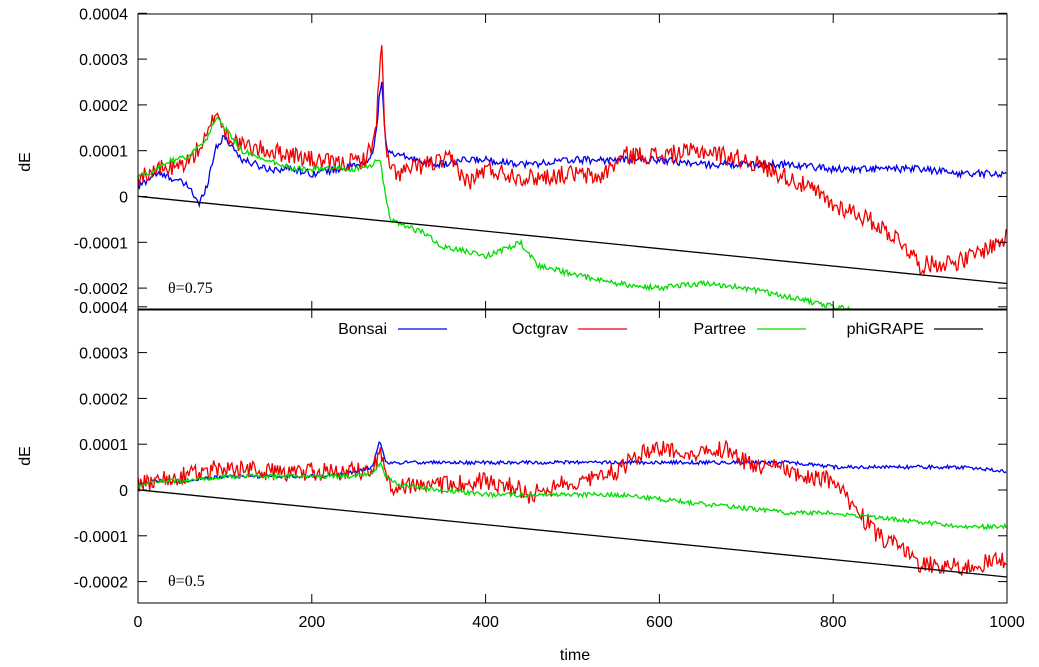 Image resolution: width=1039 pixels, height=667 pixels. What do you see at coordinates (833, 622) in the screenshot?
I see `x-tick-label: 800` at bounding box center [833, 622].